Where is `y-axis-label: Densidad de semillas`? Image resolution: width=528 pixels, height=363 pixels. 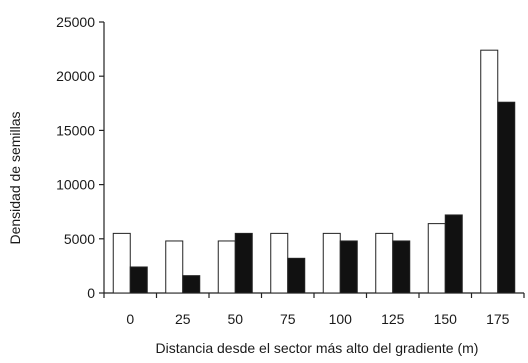
y-axis-label: Densidad de semillas is located at coordinates (15, 177).